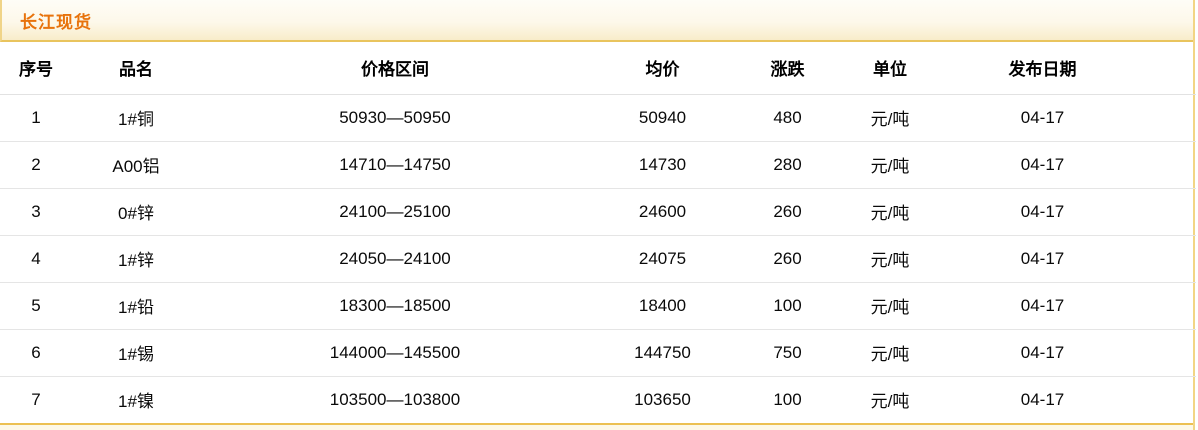 The height and width of the screenshot is (430, 1198). What do you see at coordinates (36, 118) in the screenshot?
I see `cell-seq: 1` at bounding box center [36, 118].